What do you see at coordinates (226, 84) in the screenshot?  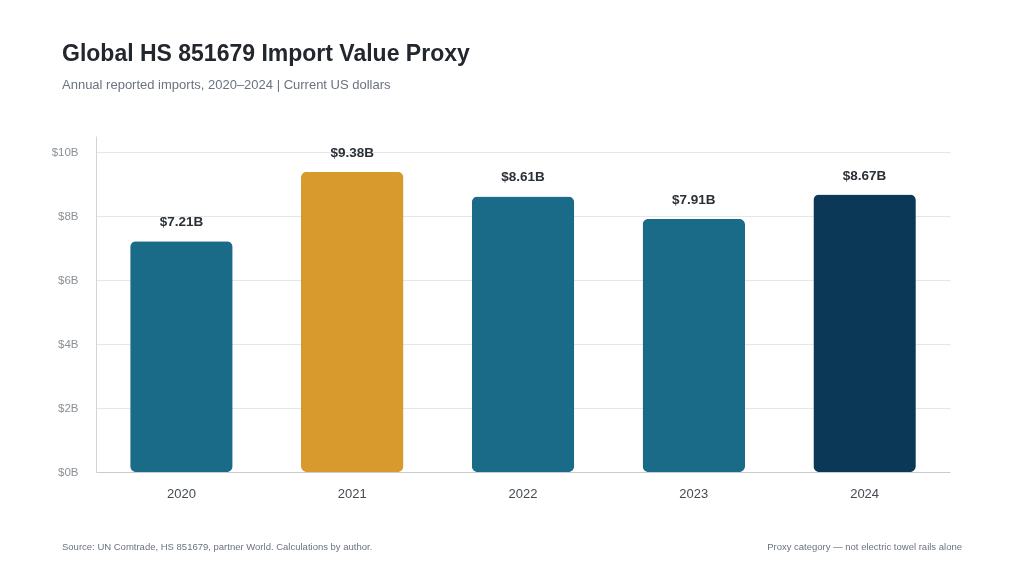 I see `chart-subtitle: Annual reported imports, 2020–2024 | Current US dollars` at bounding box center [226, 84].